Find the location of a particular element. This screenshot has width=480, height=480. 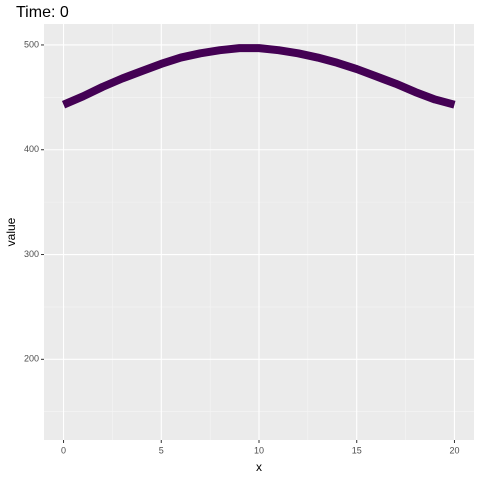

x-tick-label: 10 is located at coordinates (259, 450).